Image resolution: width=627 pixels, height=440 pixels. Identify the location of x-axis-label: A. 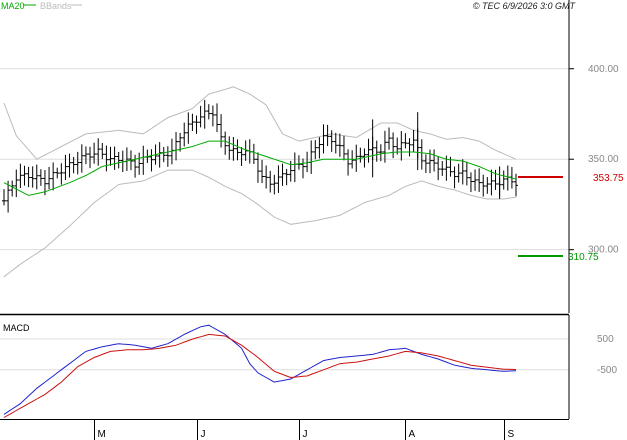
(412, 434).